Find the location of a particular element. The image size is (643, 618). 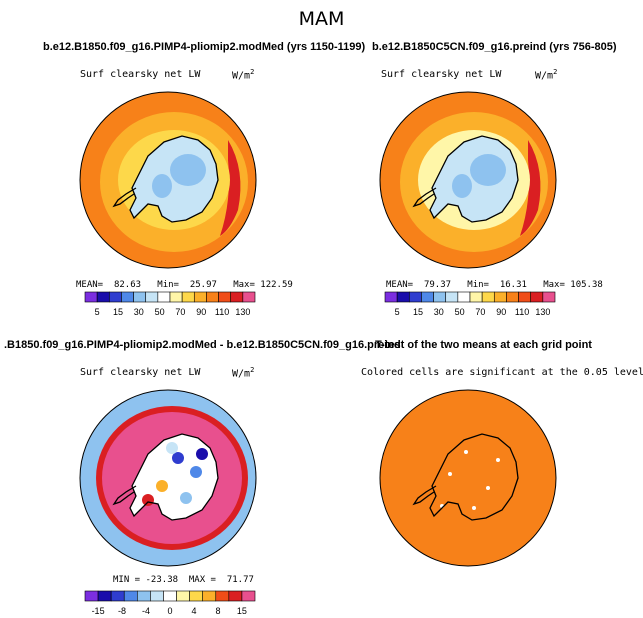

panel1-colorbar: 5 15 30 50 70 90 110 130 is located at coordinates (170, 304).